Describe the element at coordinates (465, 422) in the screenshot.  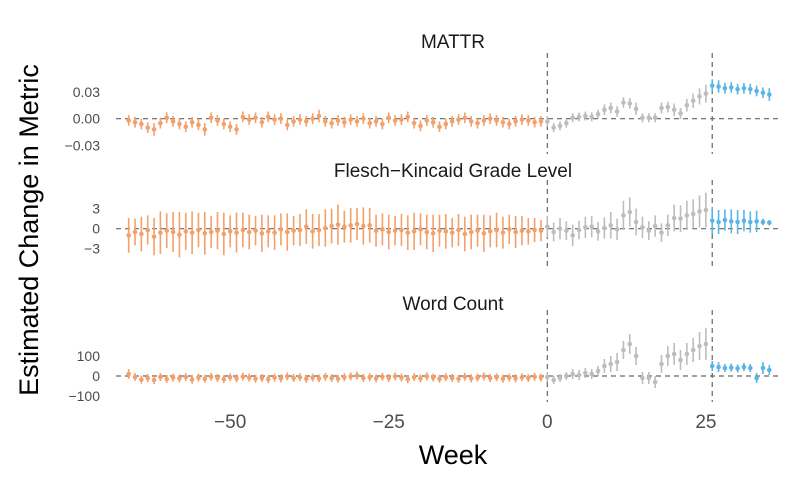
I see `x-axis-ticks: −50 −25 0 25` at that location.